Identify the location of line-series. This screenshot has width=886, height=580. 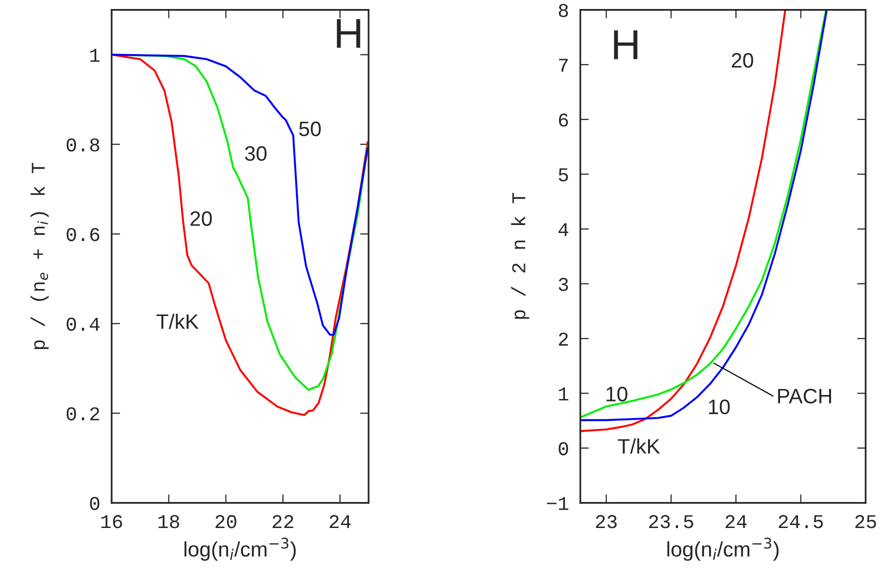
(240, 195).